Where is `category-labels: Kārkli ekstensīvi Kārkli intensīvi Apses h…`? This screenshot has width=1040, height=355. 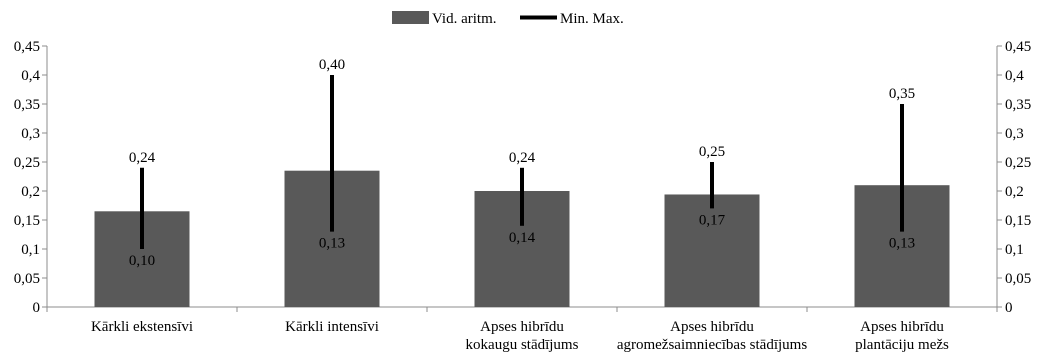 category-labels: Kārkli ekstensīvi Kārkli intensīvi Apses h… is located at coordinates (520, 336).